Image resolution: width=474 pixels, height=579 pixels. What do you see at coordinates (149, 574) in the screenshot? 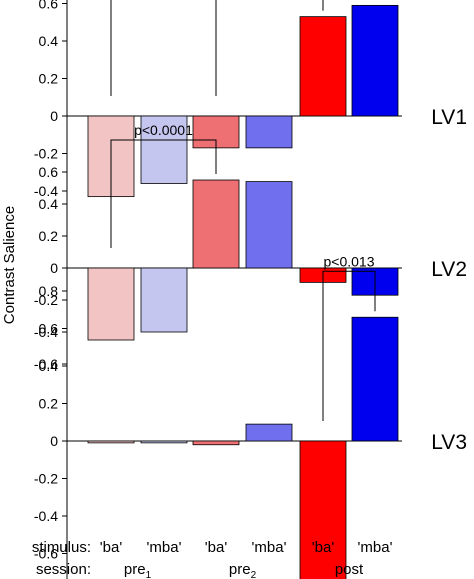
I see `session-label-subscript: 1` at bounding box center [149, 574].